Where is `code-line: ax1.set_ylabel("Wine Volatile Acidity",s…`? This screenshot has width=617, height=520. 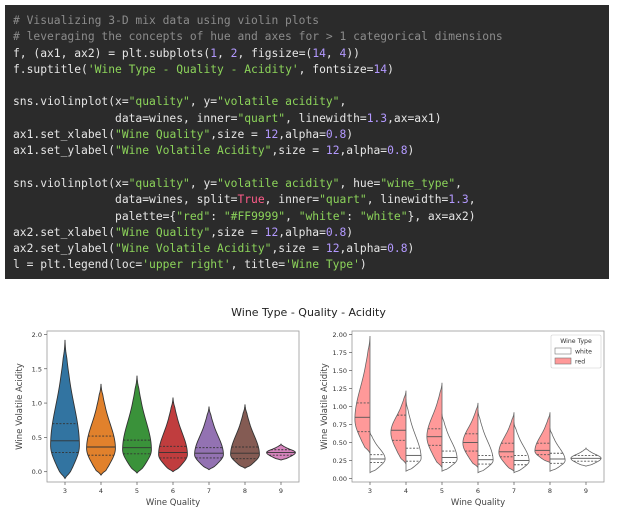
code-line: ax1.set_ylabel("Wine Volatile Acidity",s… is located at coordinates (307, 151).